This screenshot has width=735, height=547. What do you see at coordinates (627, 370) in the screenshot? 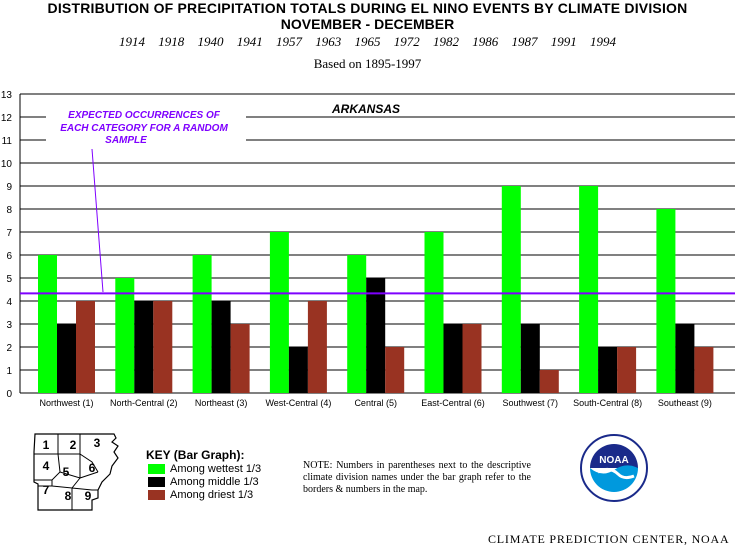
I see `bar-8-amongdriest` at bounding box center [627, 370].